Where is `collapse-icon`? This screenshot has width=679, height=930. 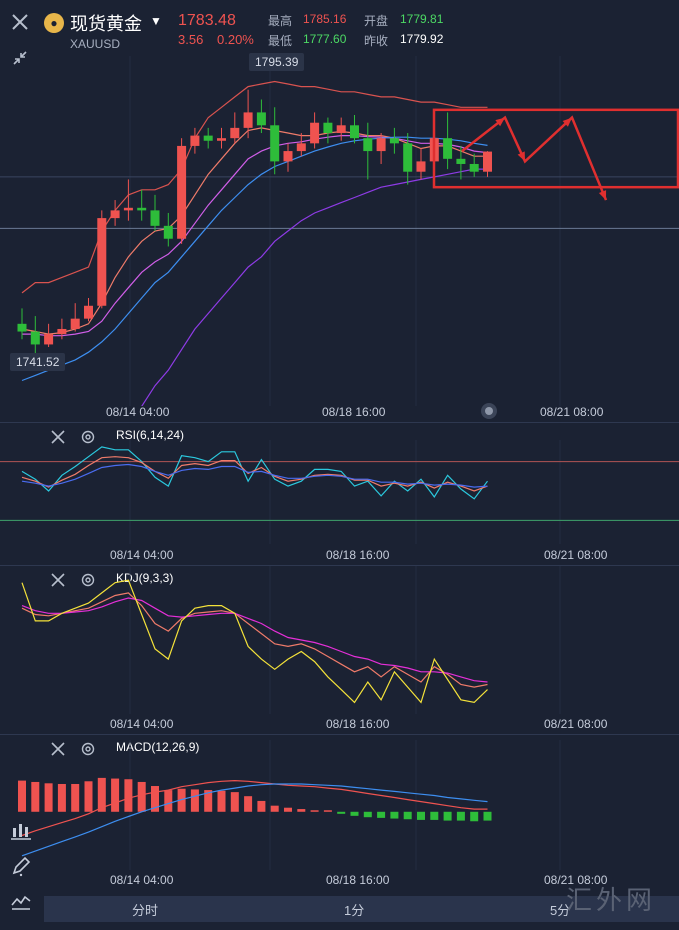 collapse-icon is located at coordinates (20, 58).